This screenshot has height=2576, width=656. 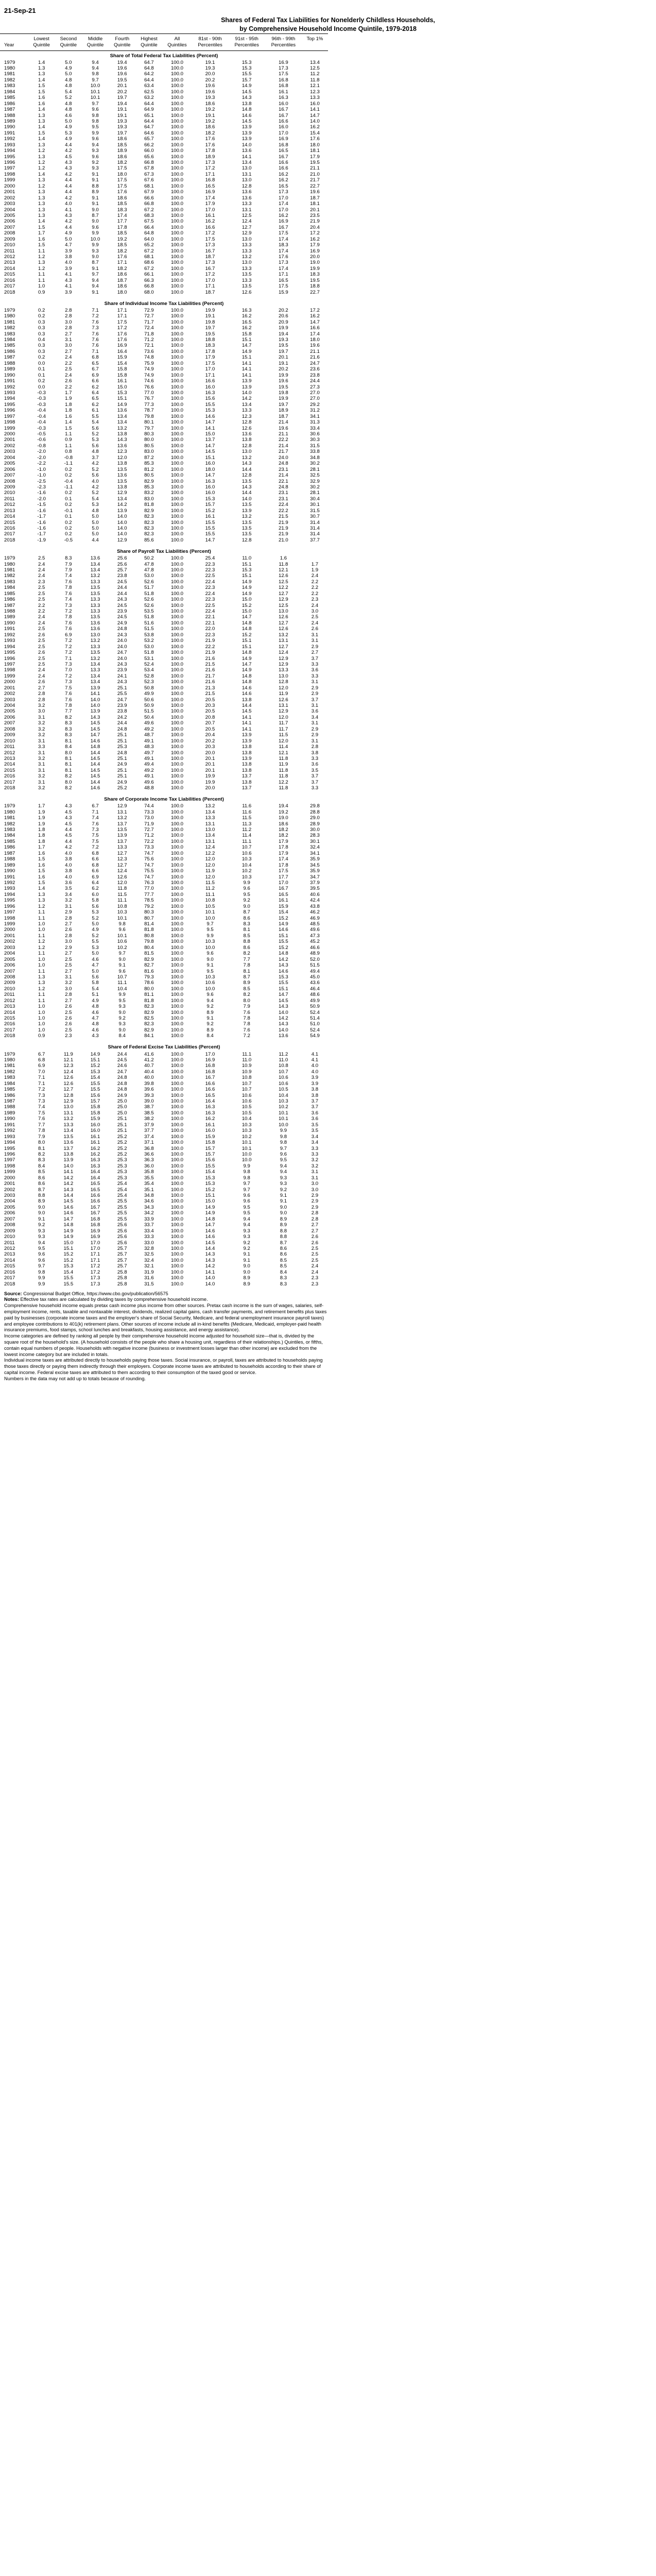 What do you see at coordinates (122, 1237) in the screenshot?
I see `data-cell: 25.6` at bounding box center [122, 1237].